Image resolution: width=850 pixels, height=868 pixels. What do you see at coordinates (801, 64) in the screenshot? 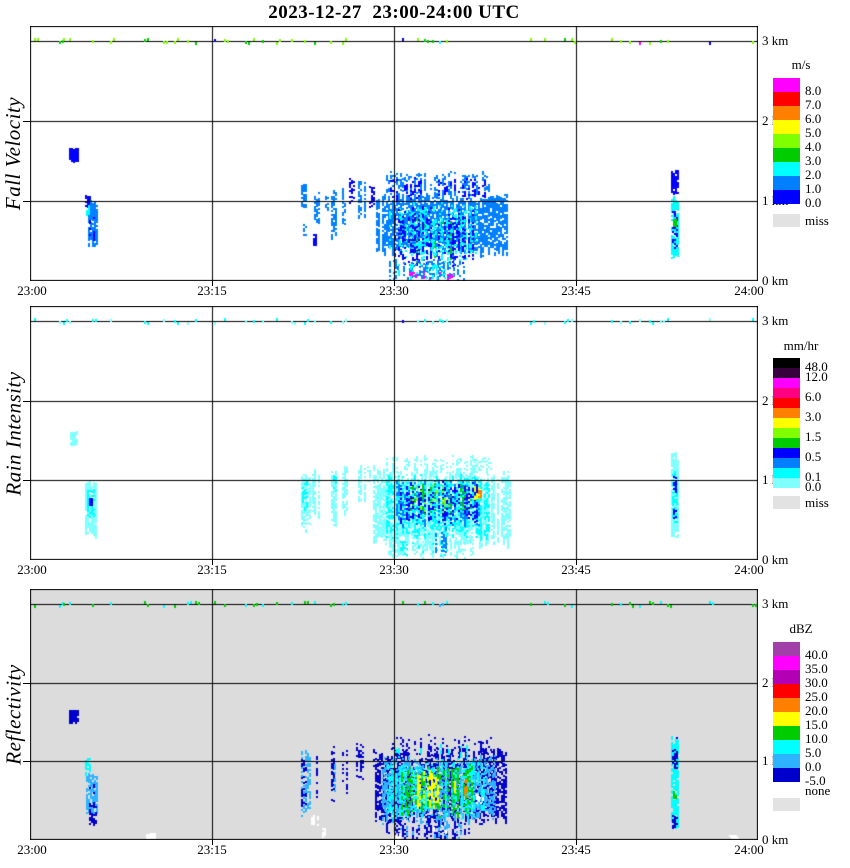
I see `legend-title-fall-velocity: m/s` at bounding box center [801, 64].